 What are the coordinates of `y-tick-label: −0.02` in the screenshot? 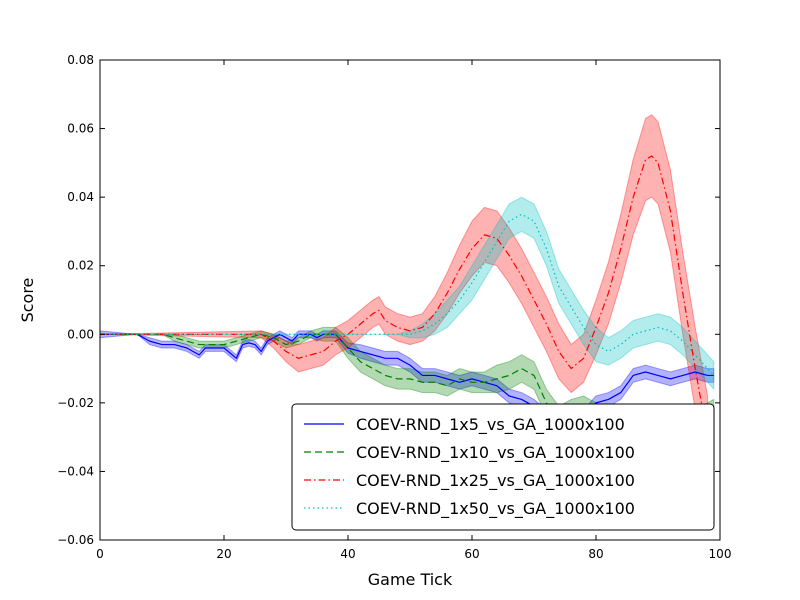 It's located at (75, 403).